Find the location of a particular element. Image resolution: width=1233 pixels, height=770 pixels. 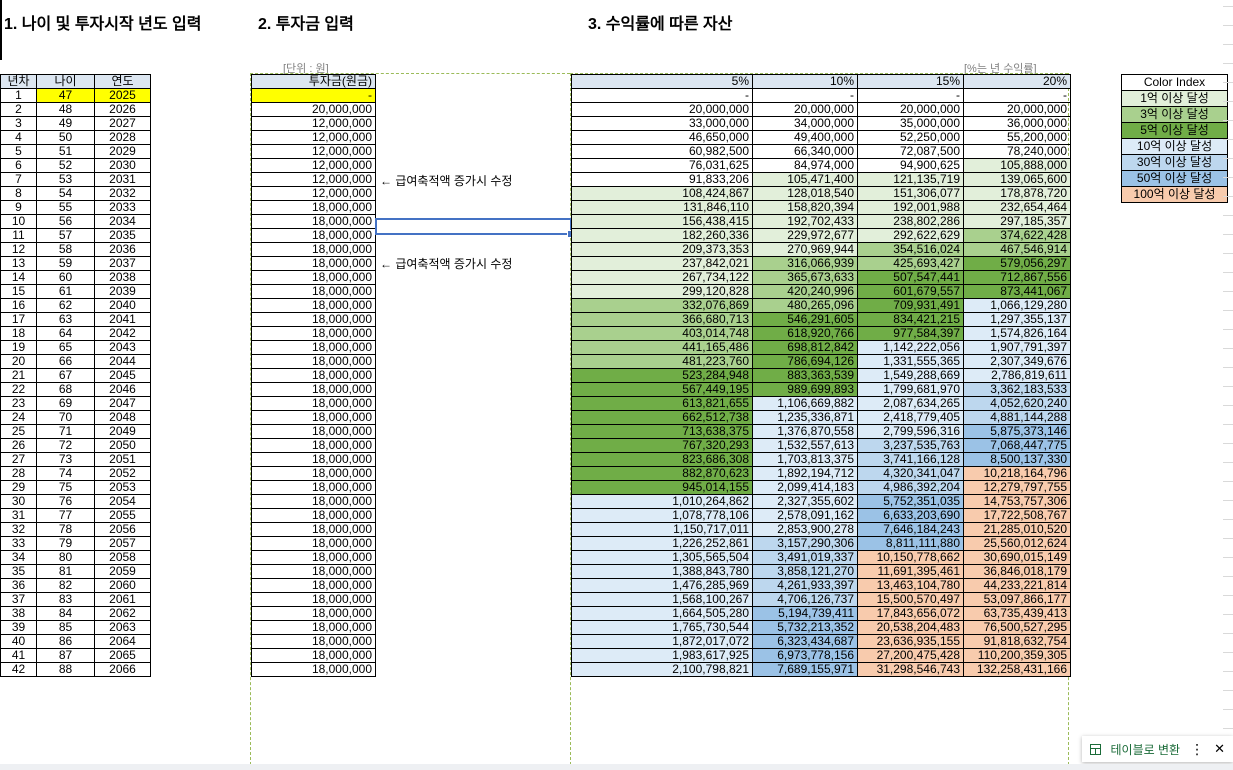

asset-cell: 52,250,000 is located at coordinates (910, 137).